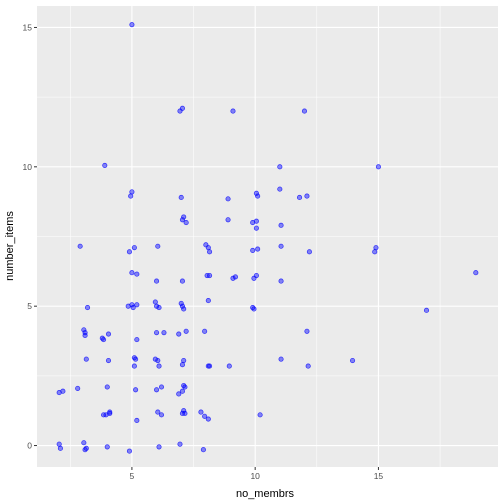 This screenshot has height=504, width=504. What do you see at coordinates (28, 167) in the screenshot?
I see `y-tick-label: 10` at bounding box center [28, 167].